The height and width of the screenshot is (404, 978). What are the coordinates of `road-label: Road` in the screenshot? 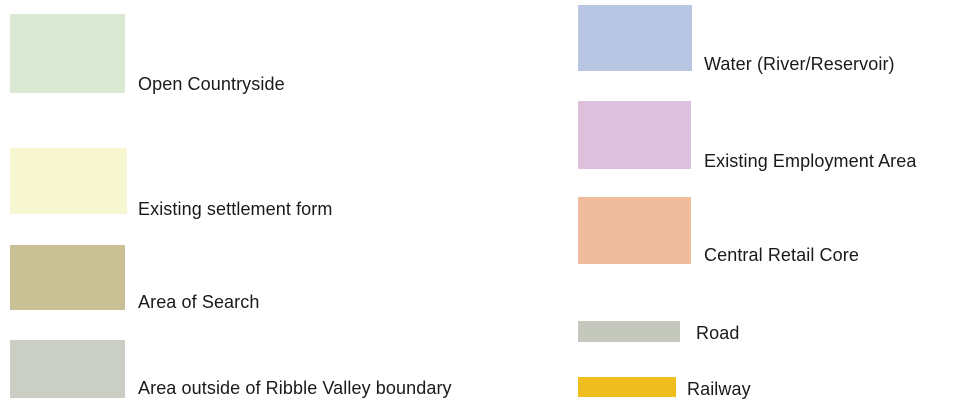 It's located at (718, 333).